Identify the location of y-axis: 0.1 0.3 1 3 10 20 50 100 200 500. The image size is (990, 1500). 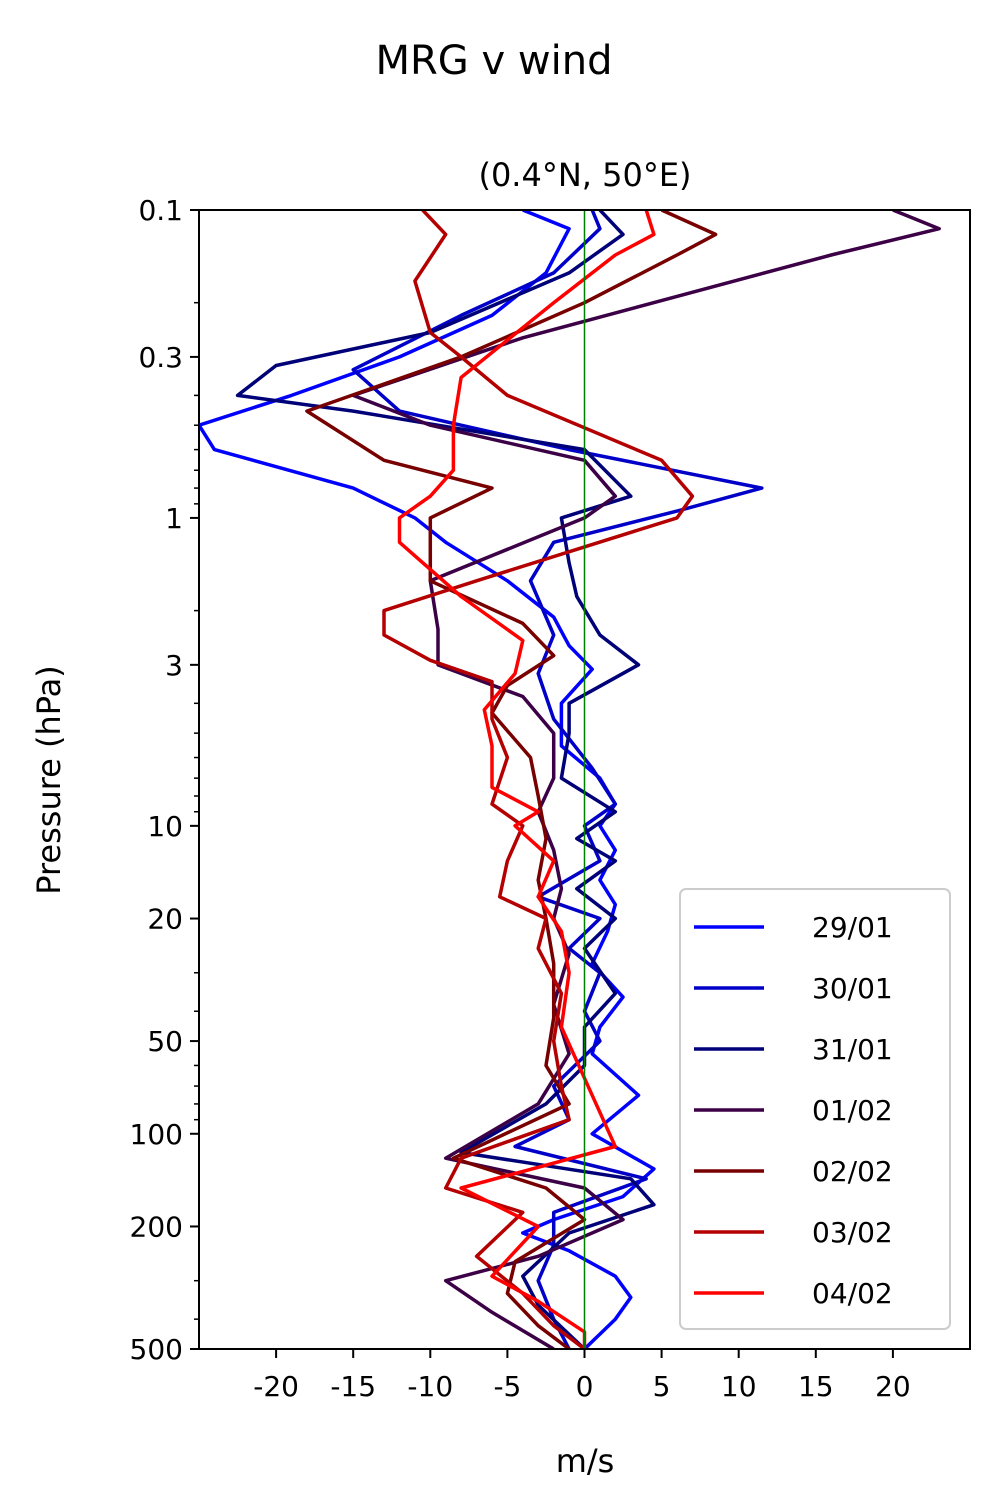
(164, 780).